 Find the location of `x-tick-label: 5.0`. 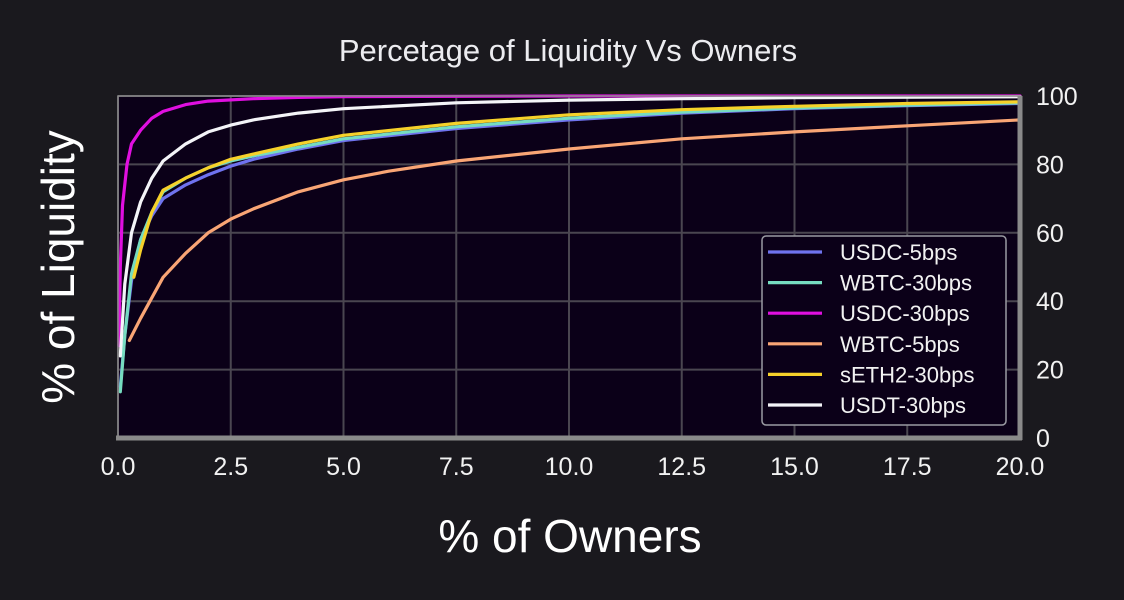

x-tick-label: 5.0 is located at coordinates (343, 467).